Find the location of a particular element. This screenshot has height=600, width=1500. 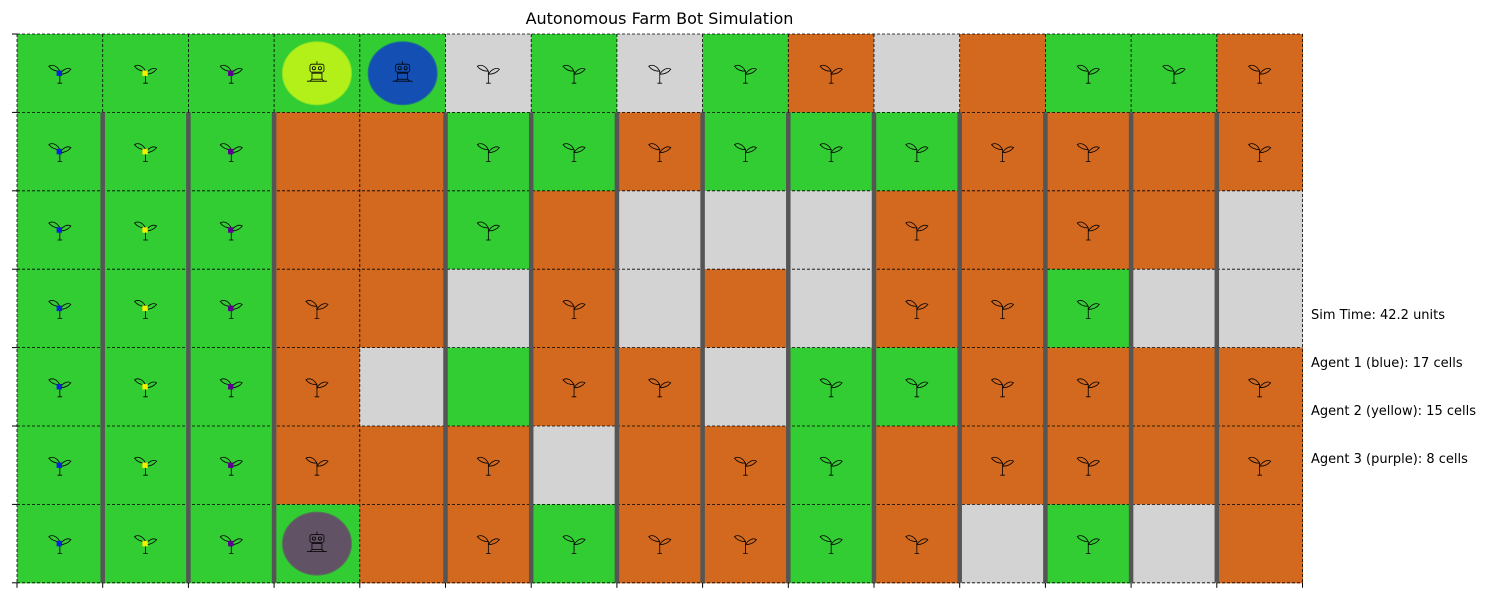

sim-time-text: Sim Time: 42.2 units is located at coordinates (1378, 315).